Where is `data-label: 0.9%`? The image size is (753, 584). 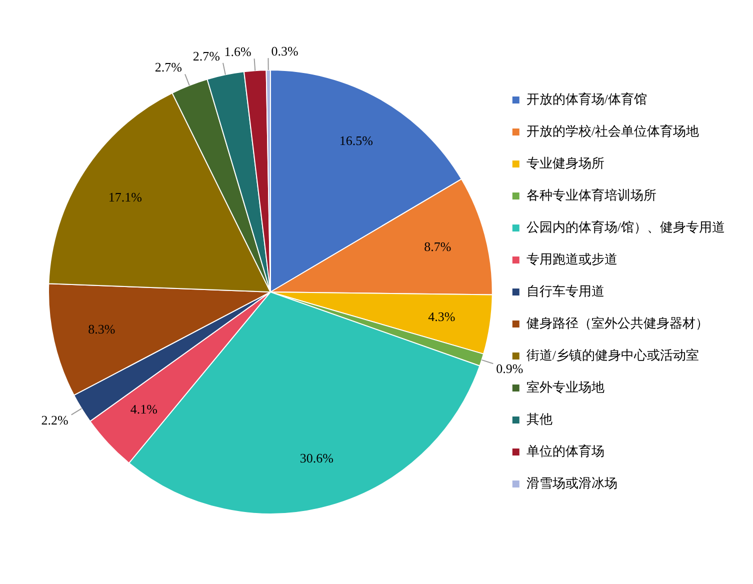
data-label: 0.9% is located at coordinates (510, 368).